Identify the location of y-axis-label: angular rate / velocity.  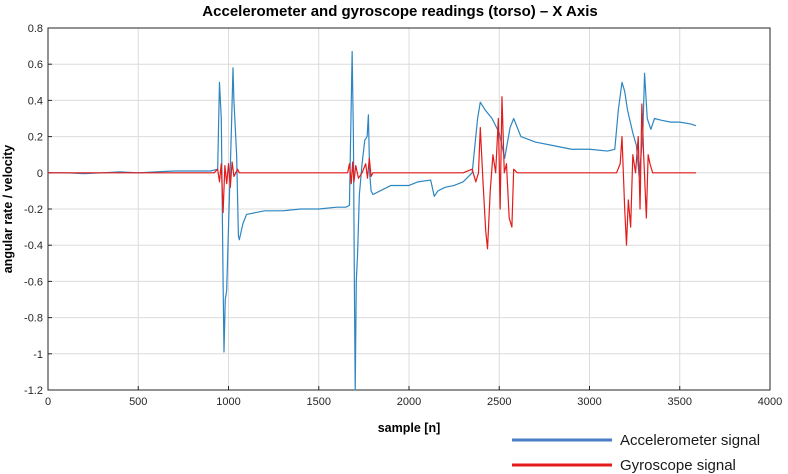
(8, 209).